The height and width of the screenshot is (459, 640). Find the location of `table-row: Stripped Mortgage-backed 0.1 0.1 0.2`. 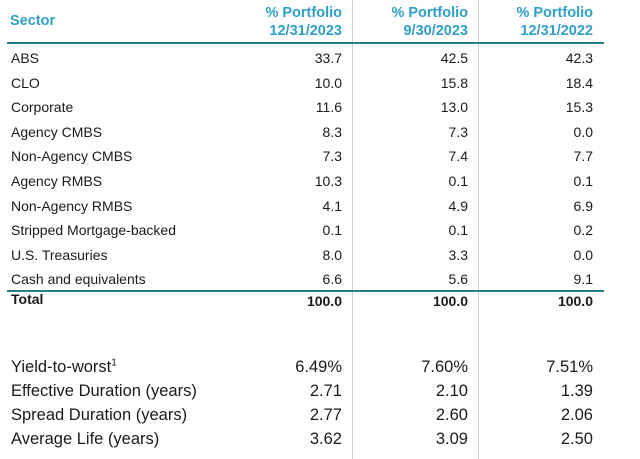

table-row: Stripped Mortgage-backed 0.1 0.1 0.2 is located at coordinates (320, 230).